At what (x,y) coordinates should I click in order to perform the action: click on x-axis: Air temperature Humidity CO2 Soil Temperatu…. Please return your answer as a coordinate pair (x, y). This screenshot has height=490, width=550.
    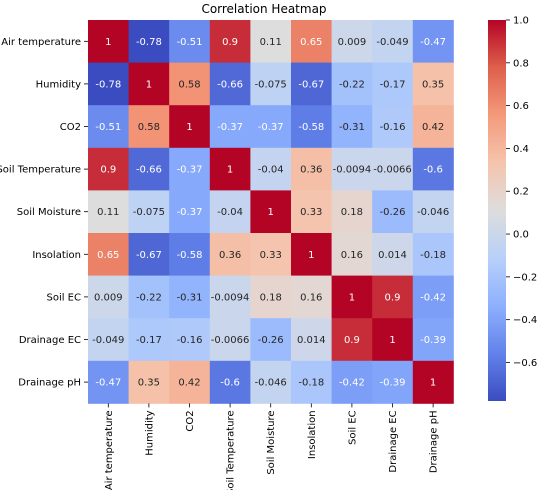
    Looking at the image, I should click on (272, 446).